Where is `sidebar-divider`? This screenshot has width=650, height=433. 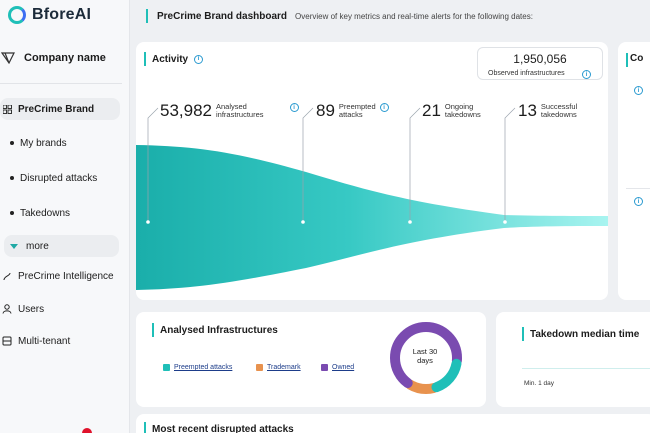
sidebar-divider is located at coordinates (61, 83).